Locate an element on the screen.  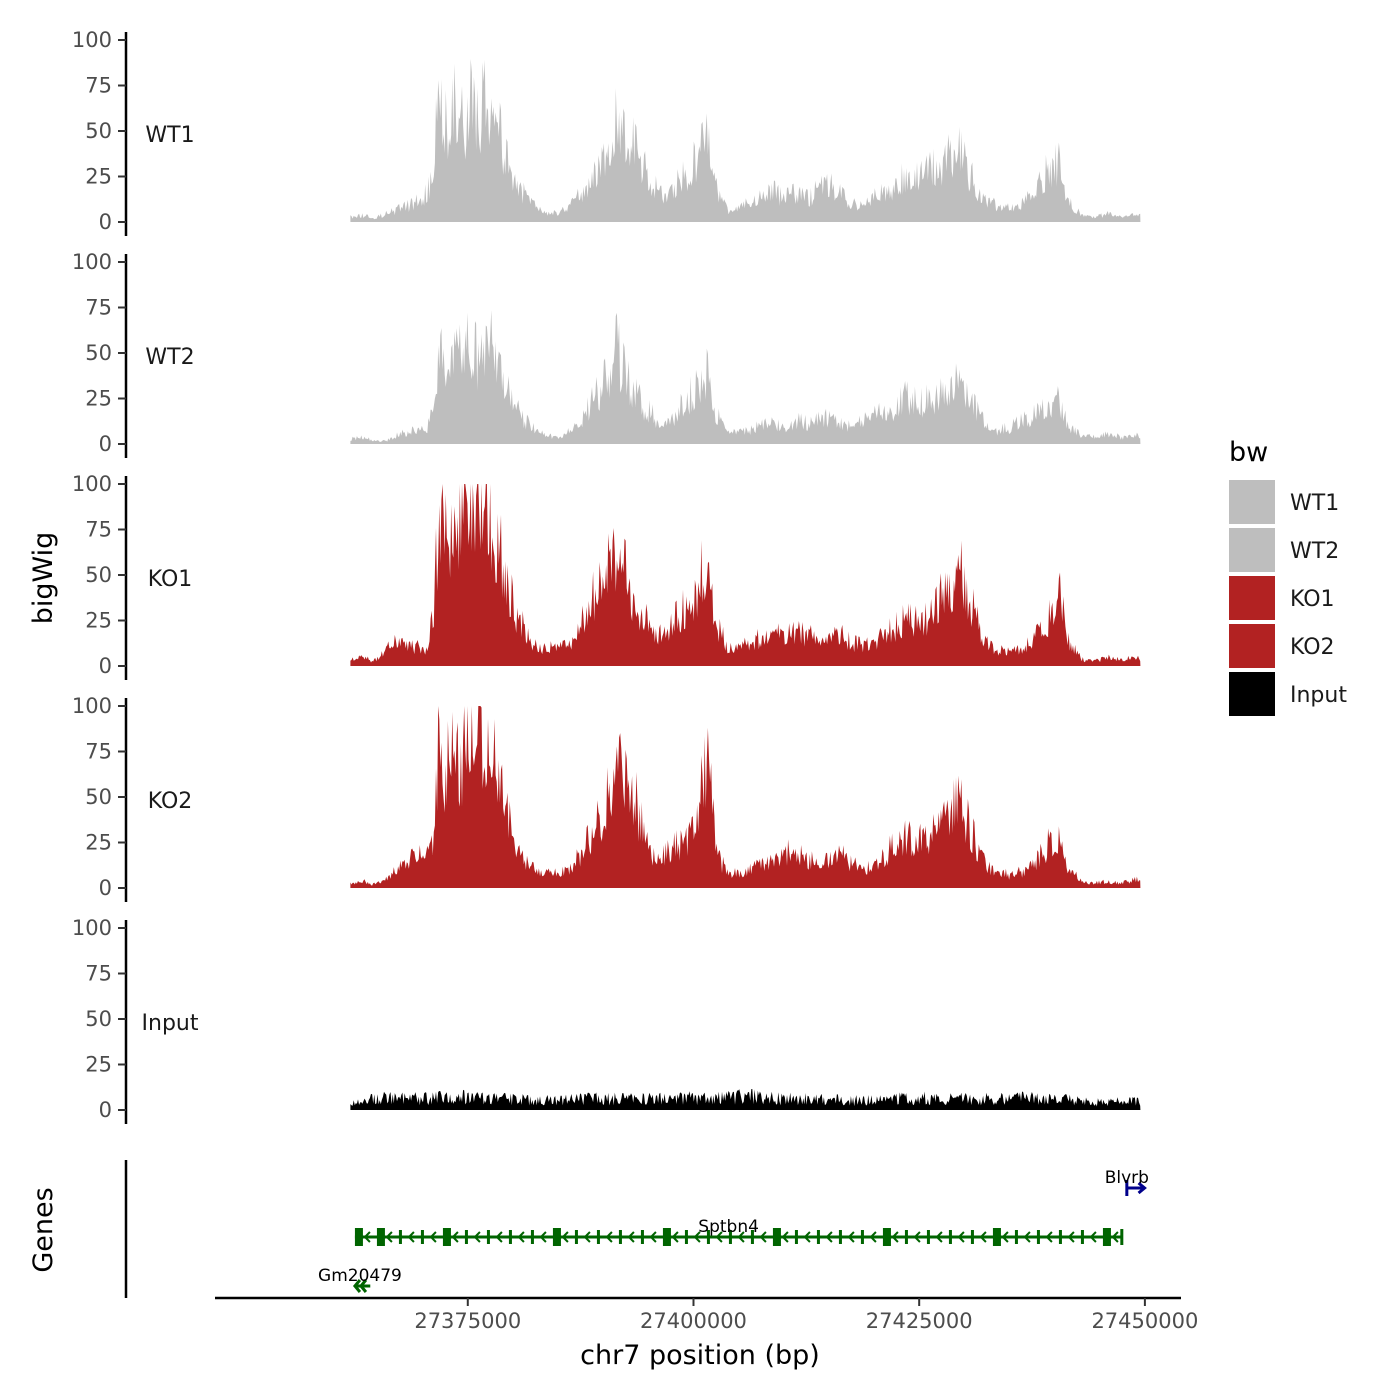
legend: bw WT1 WT2 KO1 KO2 Input is located at coordinates (1288, 576).